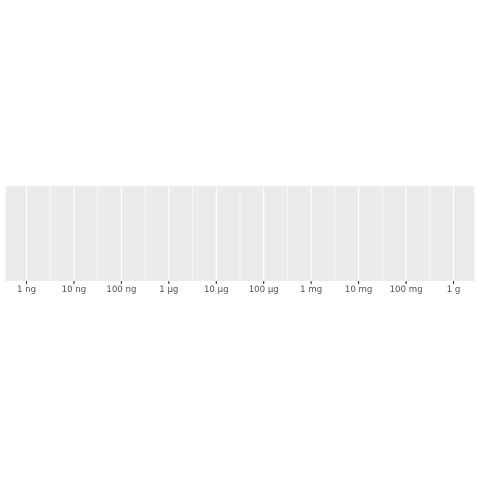 This screenshot has height=485, width=480. What do you see at coordinates (74, 290) in the screenshot?
I see `x-tick-label: 10 ng` at bounding box center [74, 290].